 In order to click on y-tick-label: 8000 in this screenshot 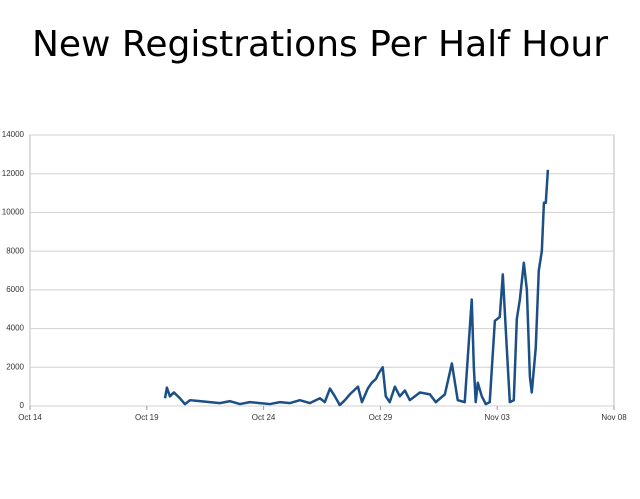, I will do `click(15, 250)`.